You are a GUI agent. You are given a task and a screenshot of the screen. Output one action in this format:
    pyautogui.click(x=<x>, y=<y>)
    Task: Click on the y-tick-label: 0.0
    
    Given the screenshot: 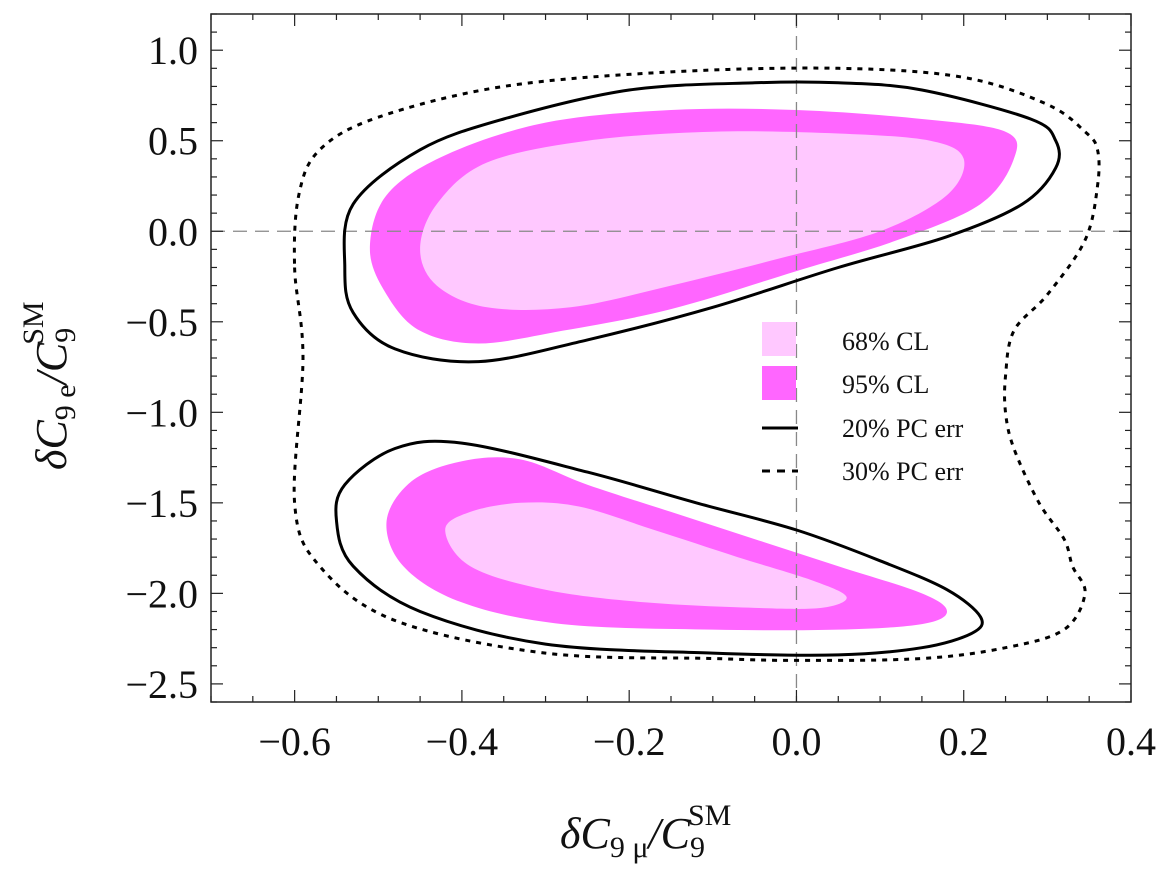 What is the action you would take?
    pyautogui.click(x=173, y=231)
    